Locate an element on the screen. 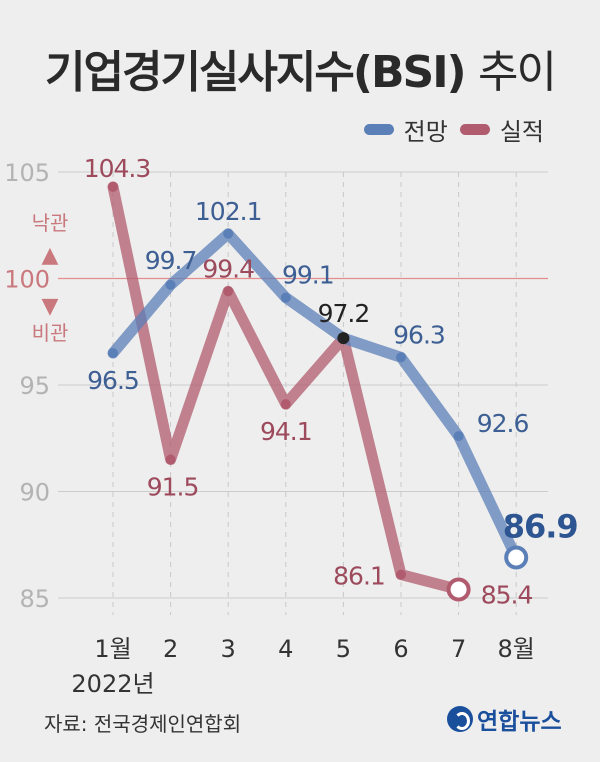  shared-point is located at coordinates (343, 338).